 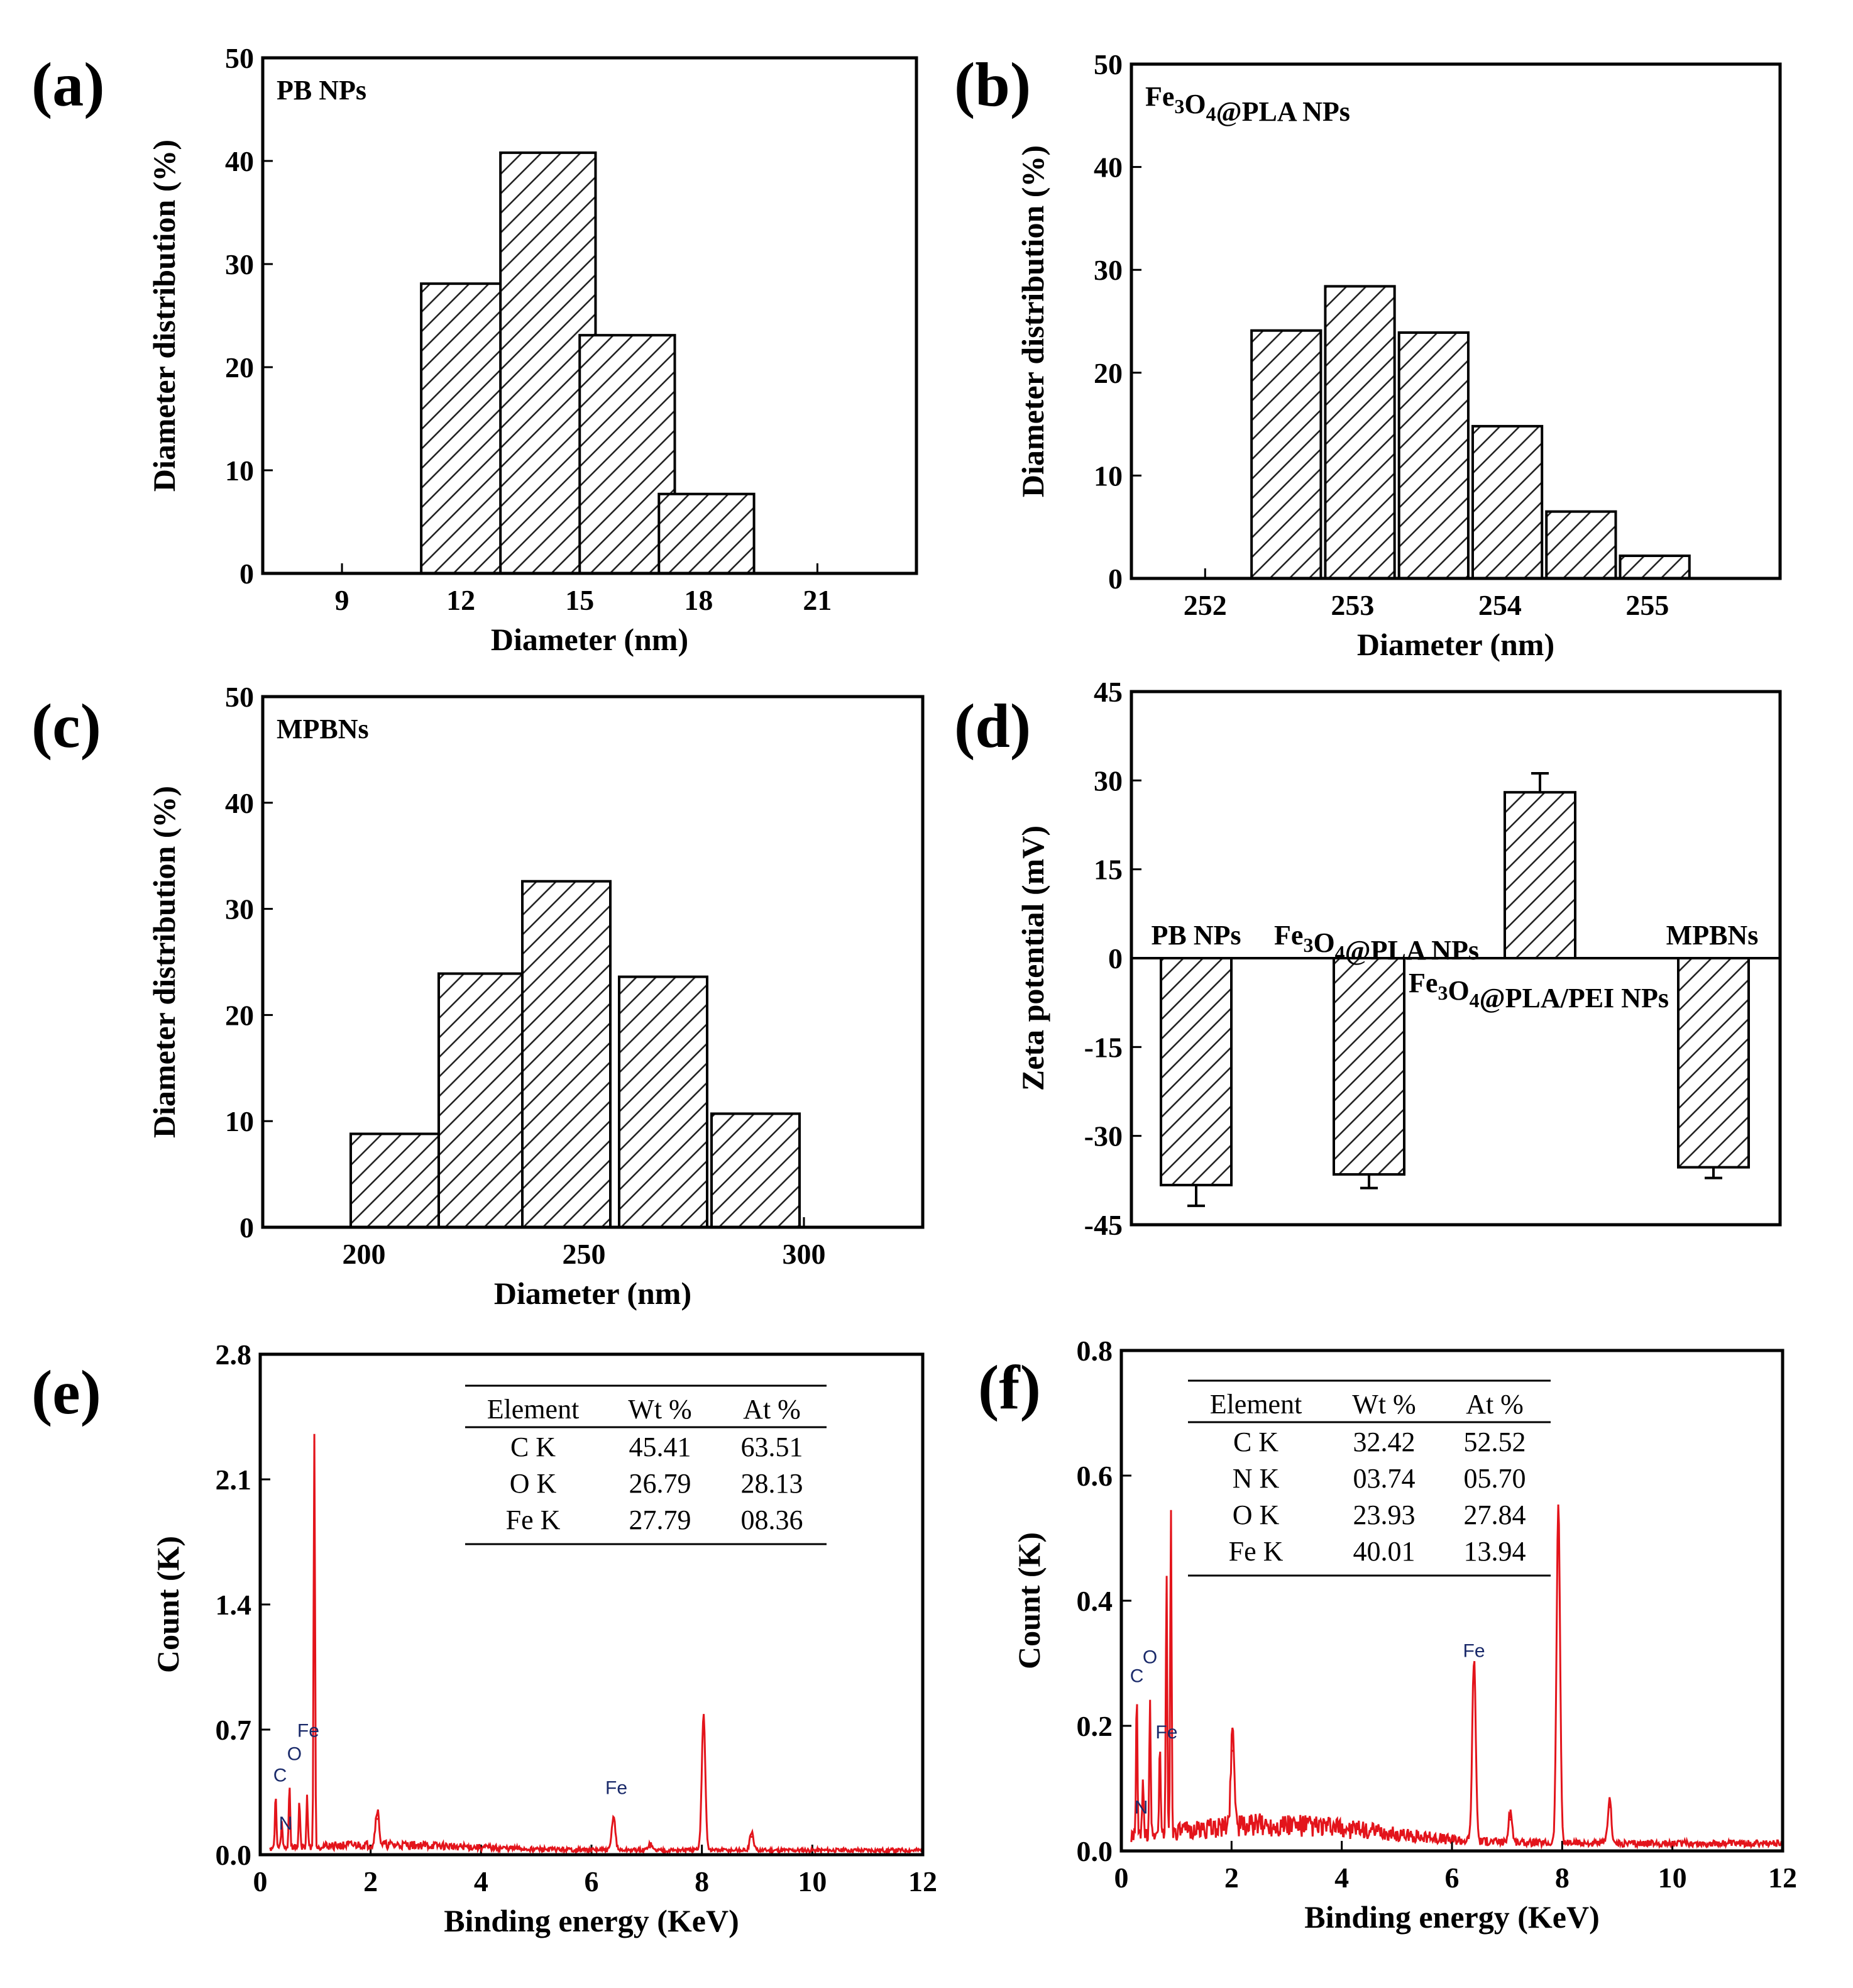 I want to click on x-tick-label: 300, so click(x=804, y=1254).